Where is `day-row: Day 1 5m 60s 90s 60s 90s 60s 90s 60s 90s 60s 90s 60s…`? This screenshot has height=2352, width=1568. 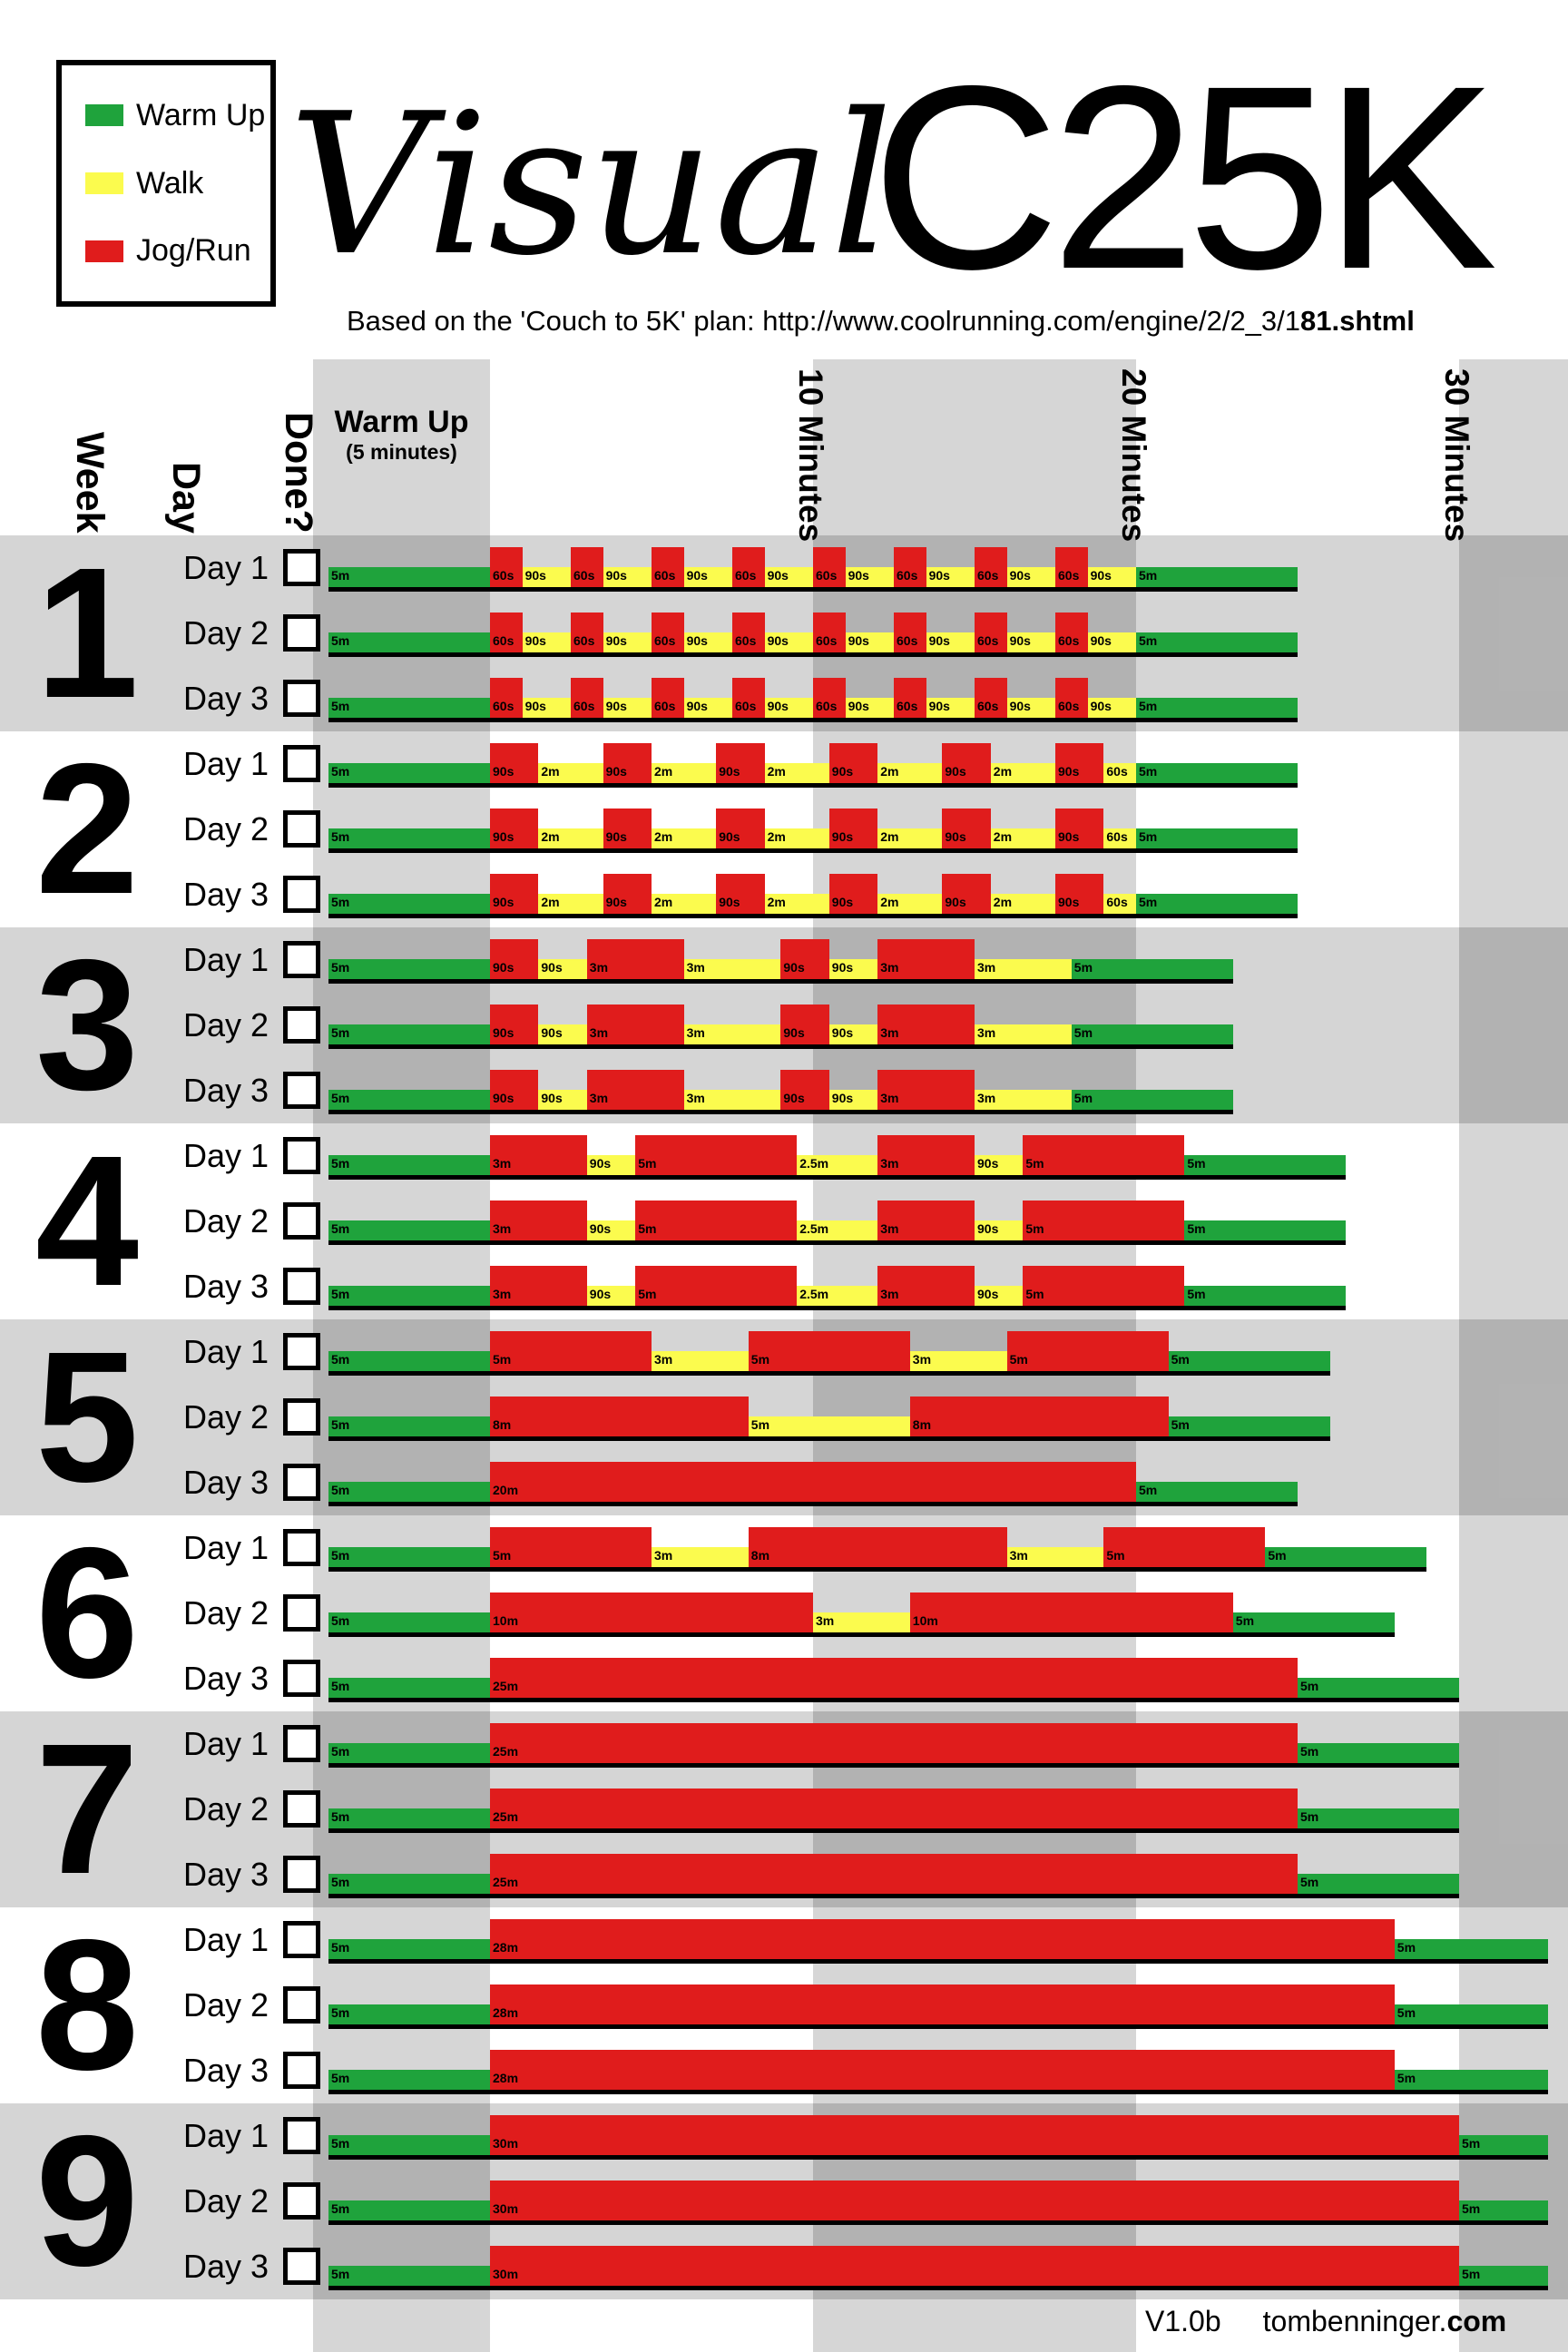 day-row: Day 1 5m 60s 90s 60s 90s 60s 90s 60s 90s 60s 90s 60s… is located at coordinates (784, 568).